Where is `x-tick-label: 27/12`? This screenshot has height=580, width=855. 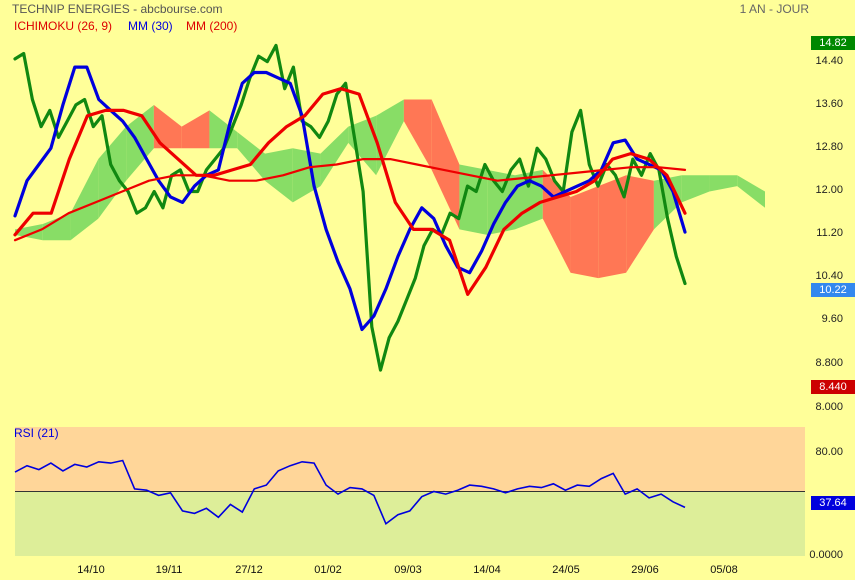
x-tick-label: 27/12 is located at coordinates (249, 570).